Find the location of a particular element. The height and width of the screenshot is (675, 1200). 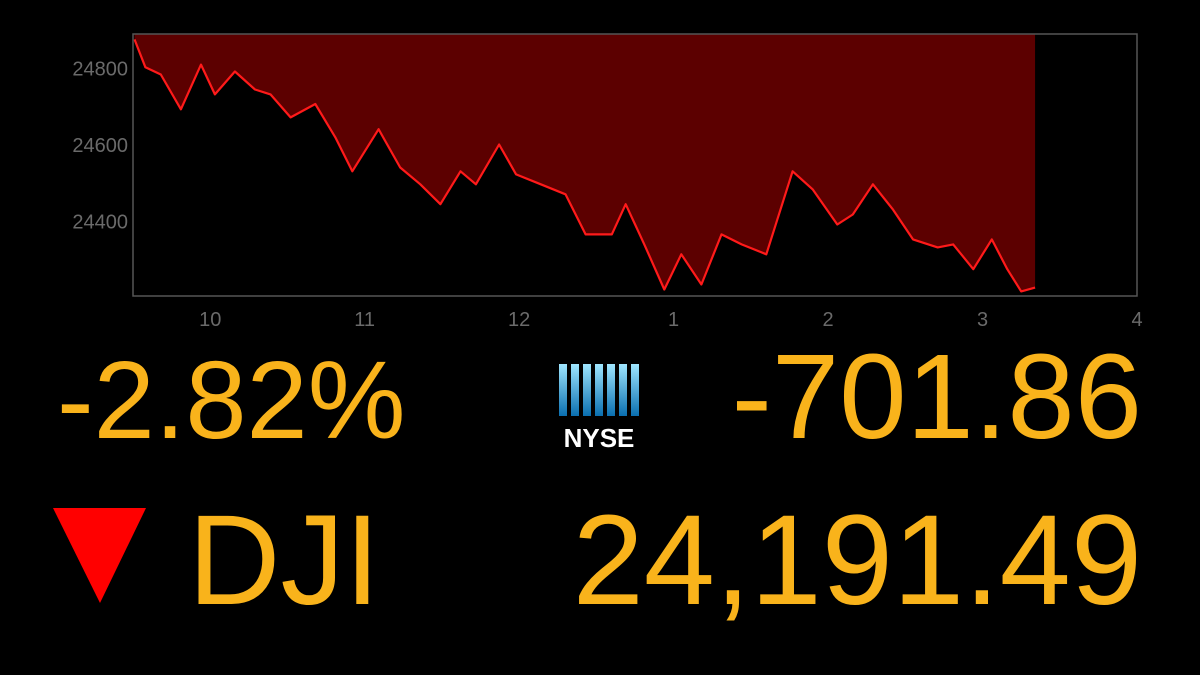

x-tick-label: 1 is located at coordinates (673, 320).